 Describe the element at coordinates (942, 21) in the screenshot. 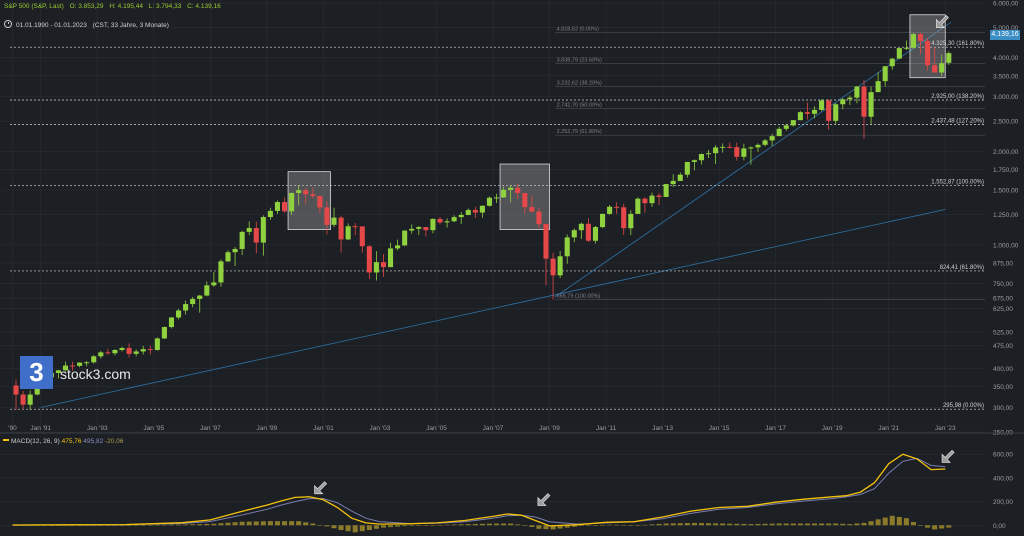

I see `arrow-icon` at that location.